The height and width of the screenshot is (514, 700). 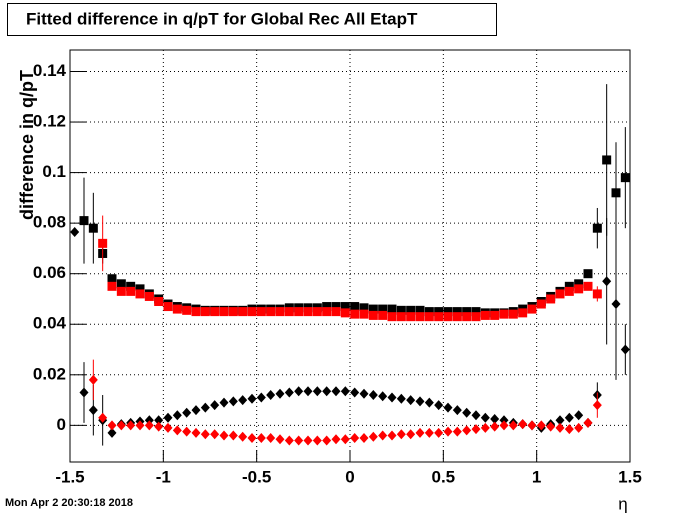 What do you see at coordinates (630, 476) in the screenshot?
I see `x-tick-label: 1.5` at bounding box center [630, 476].